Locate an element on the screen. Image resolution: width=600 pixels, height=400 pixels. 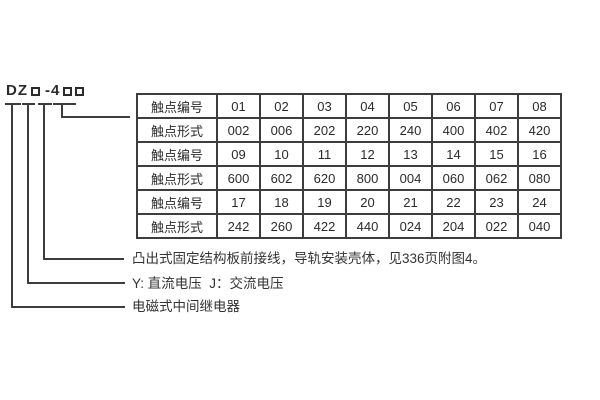
model-prefix: DZ is located at coordinates (17, 90).